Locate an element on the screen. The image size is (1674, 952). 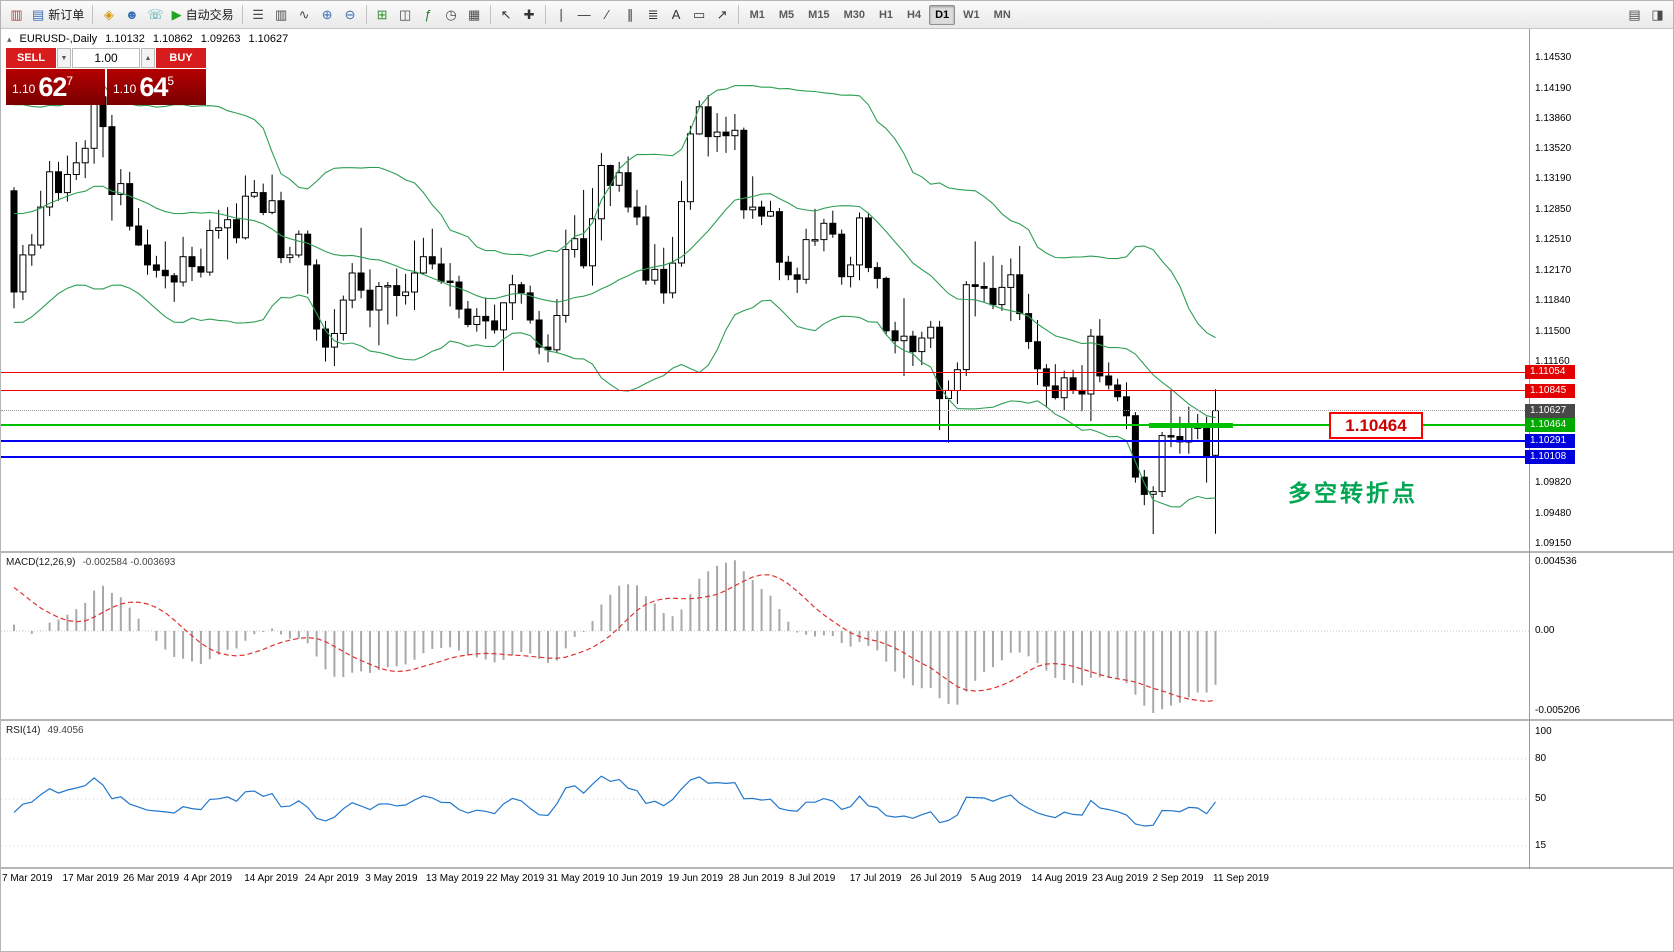
macd-axis-label: 0.00 is located at coordinates (1545, 630).